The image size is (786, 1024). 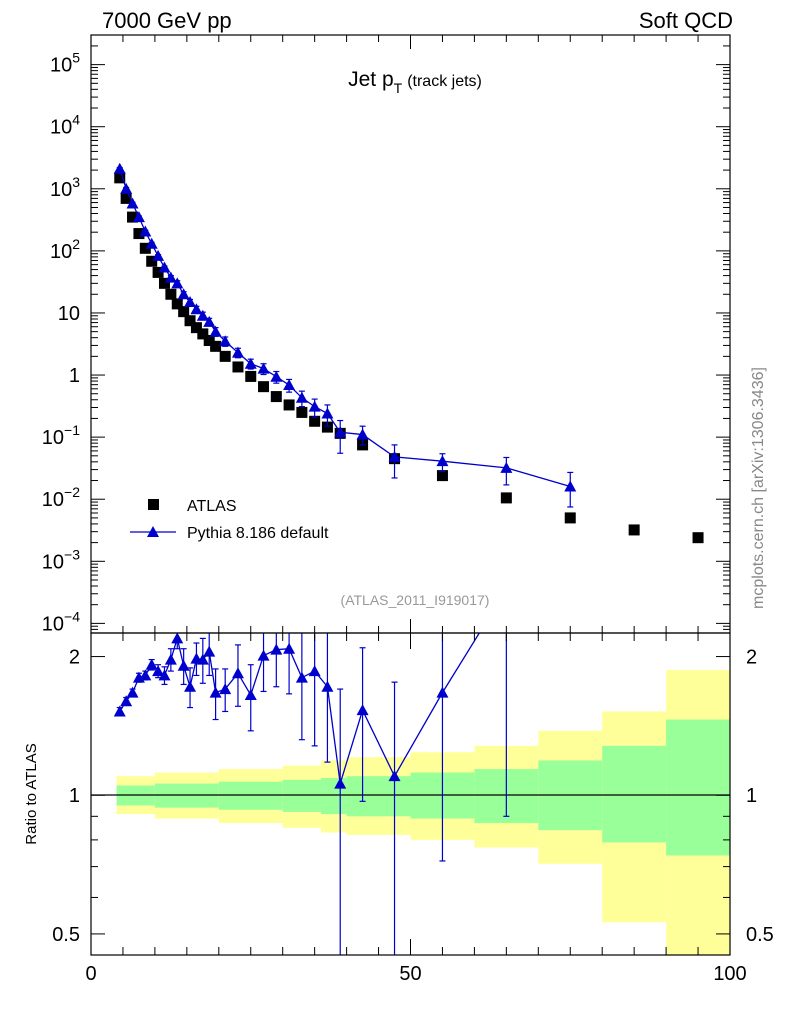 I want to click on x-tick-label: 0, so click(x=90, y=974).